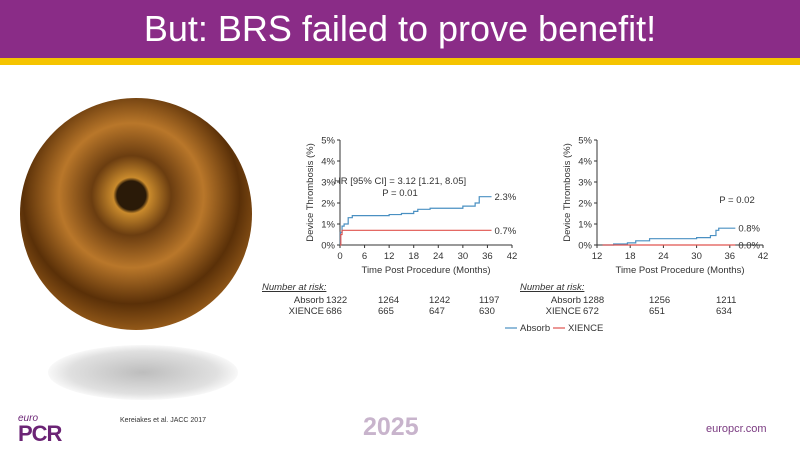 Image resolution: width=800 pixels, height=450 pixels. Describe the element at coordinates (487, 311) in the screenshot. I see `risk-value: 630` at that location.